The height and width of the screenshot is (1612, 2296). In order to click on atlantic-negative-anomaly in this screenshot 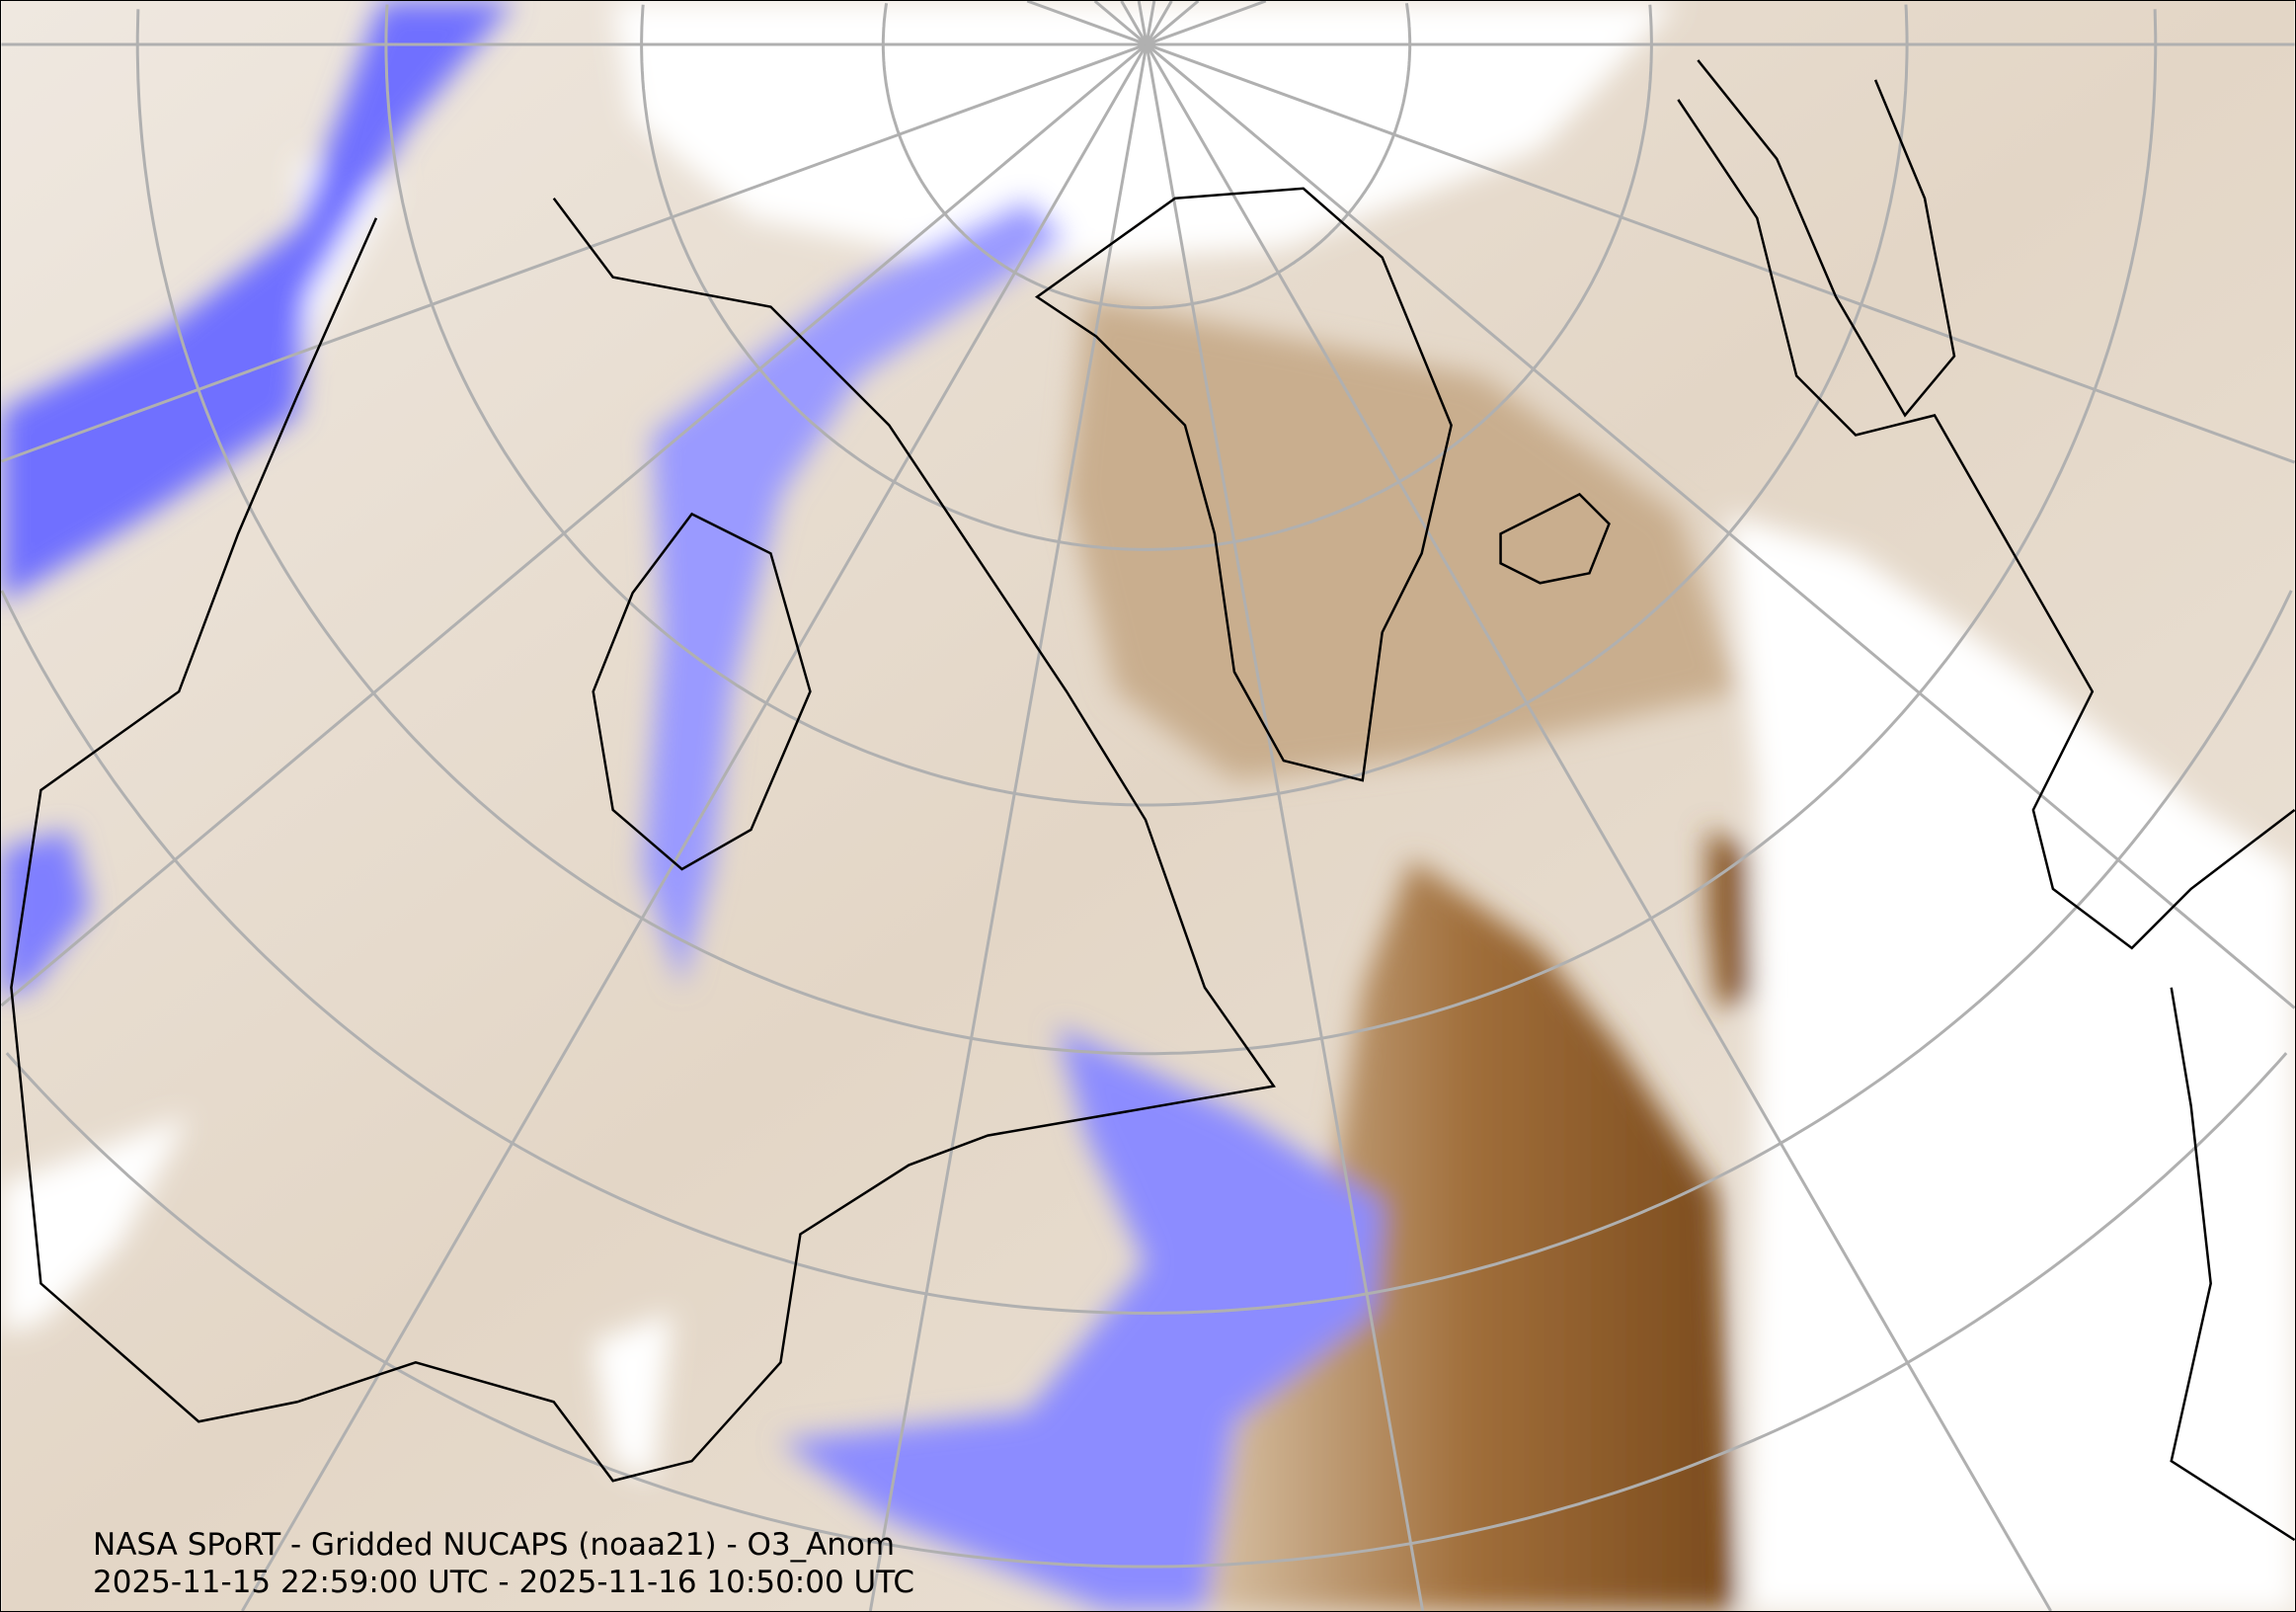, I will do `click(1082, 1318)`.